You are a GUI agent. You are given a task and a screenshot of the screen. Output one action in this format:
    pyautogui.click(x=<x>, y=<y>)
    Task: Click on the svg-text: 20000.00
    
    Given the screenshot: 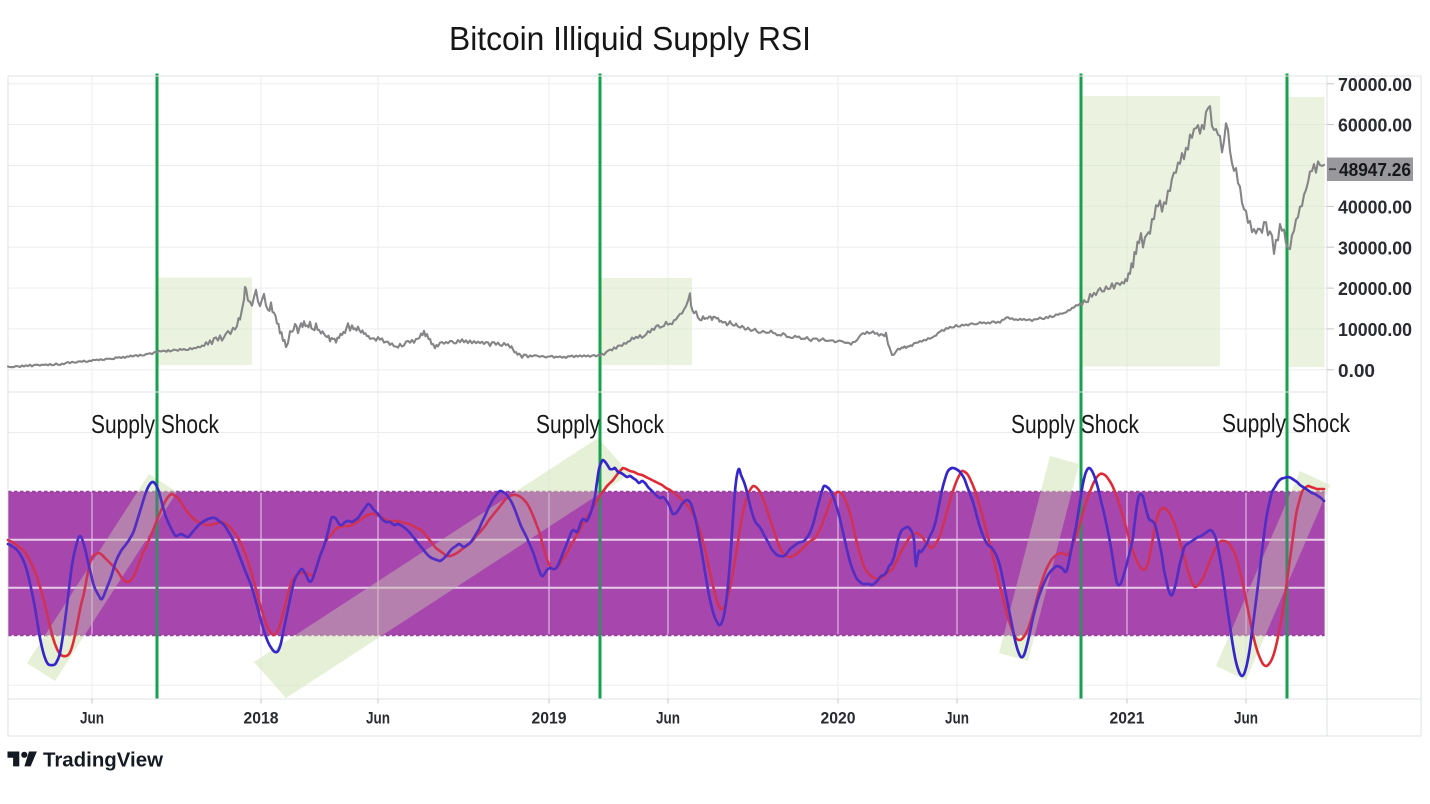 What is the action you would take?
    pyautogui.click(x=1375, y=289)
    